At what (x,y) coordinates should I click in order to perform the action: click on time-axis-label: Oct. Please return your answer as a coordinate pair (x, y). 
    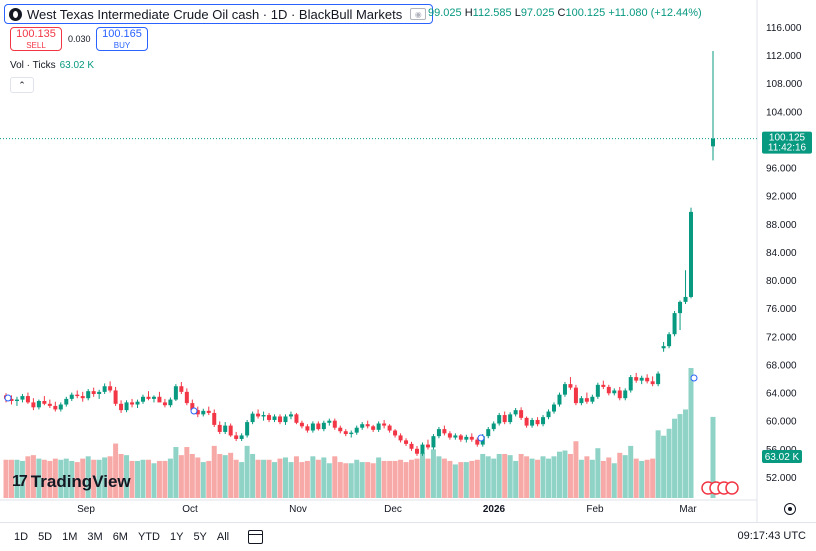
    Looking at the image, I should click on (190, 509).